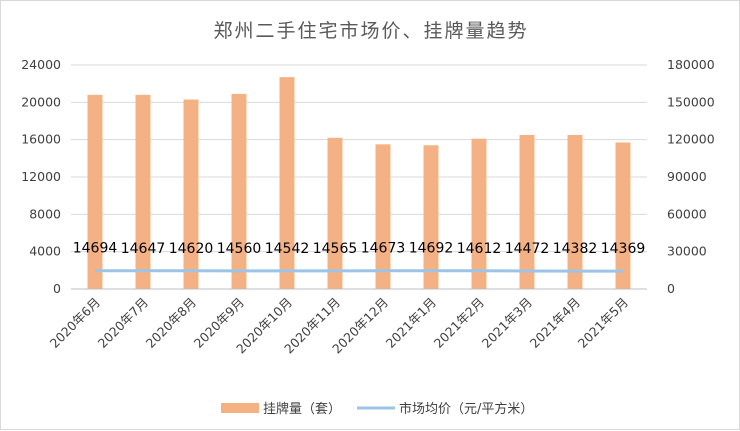 This screenshot has width=740, height=431. What do you see at coordinates (41, 139) in the screenshot?
I see `y-left-tick-label: 16000` at bounding box center [41, 139].